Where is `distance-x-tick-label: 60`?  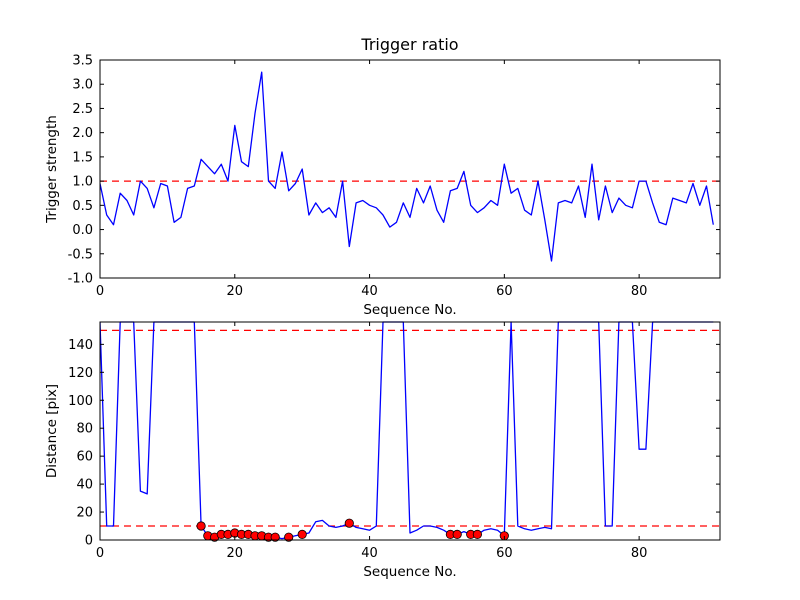
distance-x-tick-label: 60 is located at coordinates (504, 553).